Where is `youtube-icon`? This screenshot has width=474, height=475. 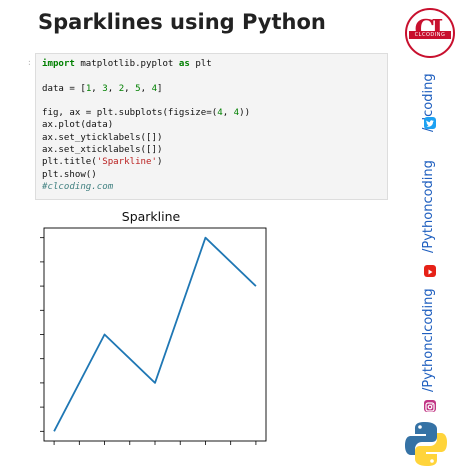 youtube-icon is located at coordinates (430, 271).